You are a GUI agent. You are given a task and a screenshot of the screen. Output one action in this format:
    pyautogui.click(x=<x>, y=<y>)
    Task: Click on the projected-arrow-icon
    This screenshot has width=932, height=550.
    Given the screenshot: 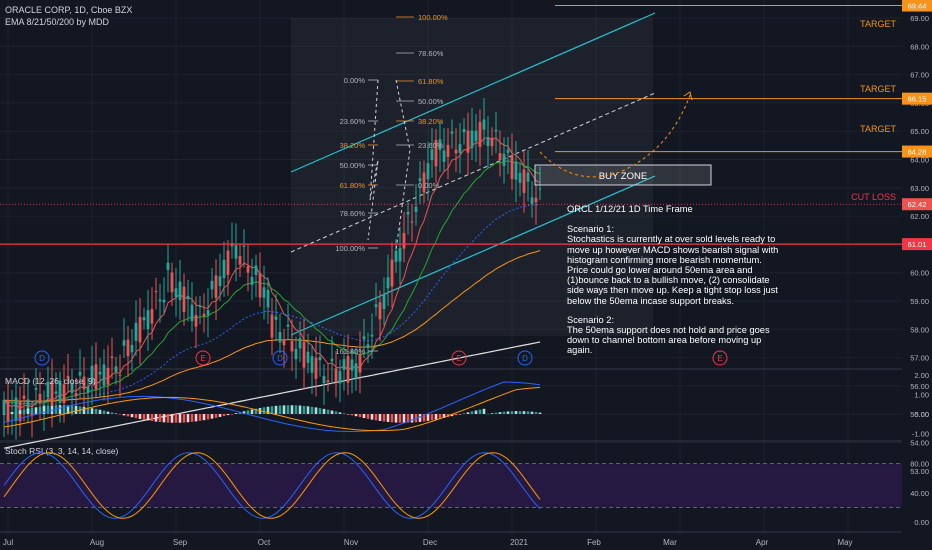 What is the action you would take?
    pyautogui.click(x=688, y=96)
    